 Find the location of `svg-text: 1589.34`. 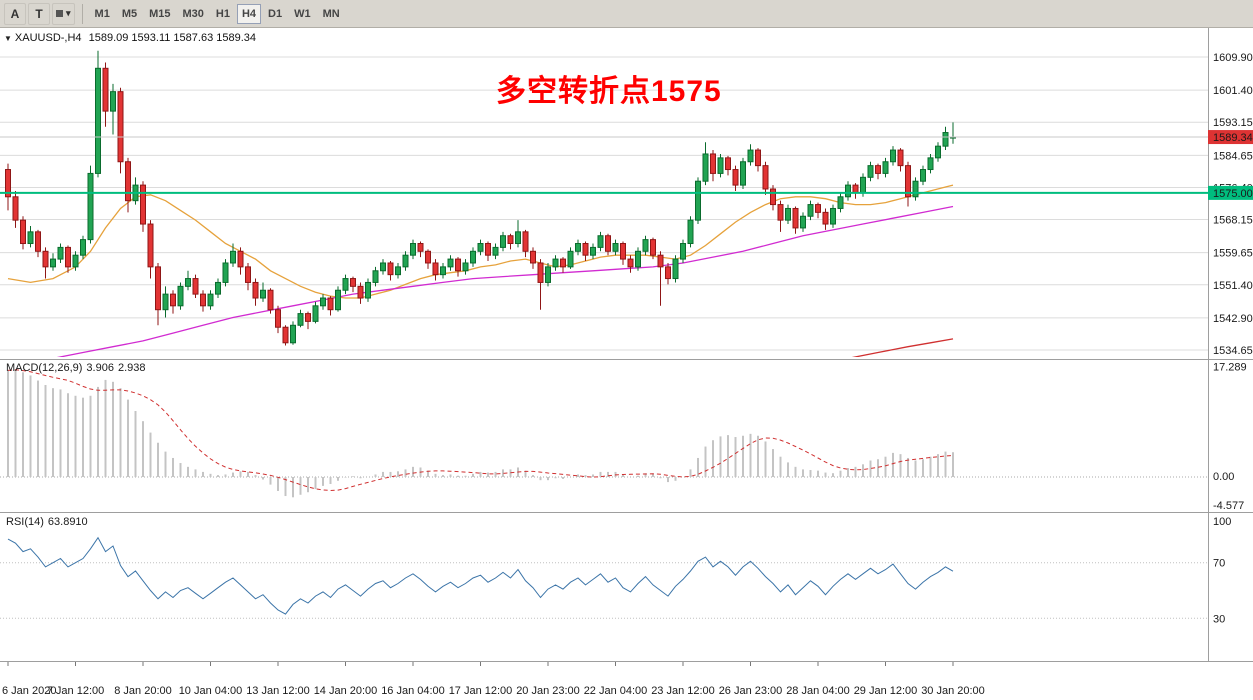

svg-text: 1589.34 is located at coordinates (1233, 138).